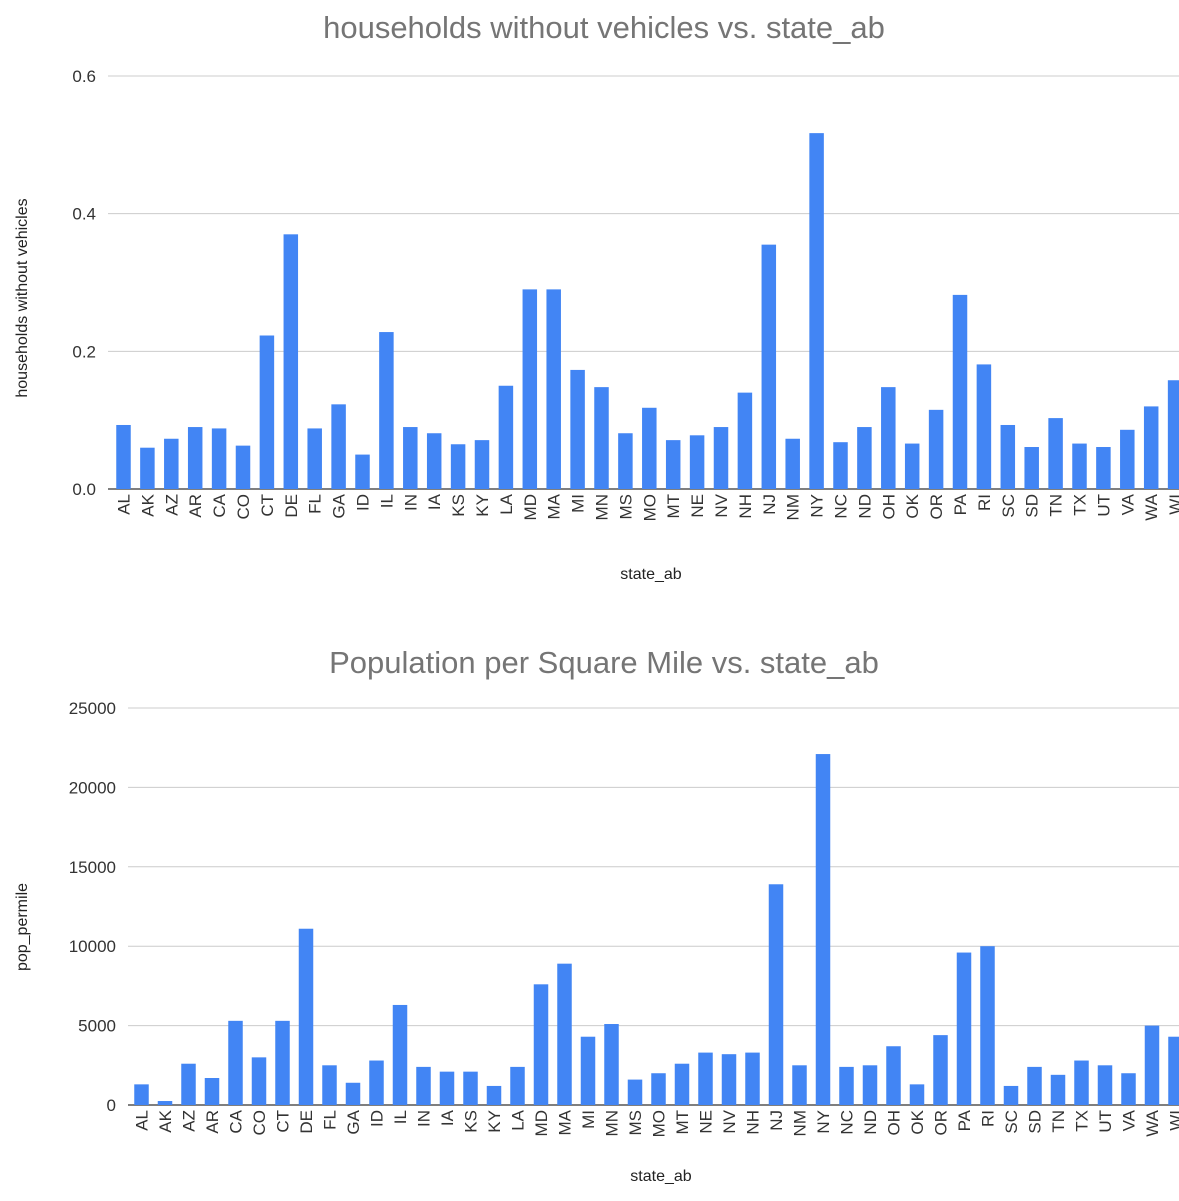 Image resolution: width=1179 pixels, height=1201 pixels. Describe the element at coordinates (660, 1176) in the screenshot. I see `x-axis-label: state_ab` at that location.